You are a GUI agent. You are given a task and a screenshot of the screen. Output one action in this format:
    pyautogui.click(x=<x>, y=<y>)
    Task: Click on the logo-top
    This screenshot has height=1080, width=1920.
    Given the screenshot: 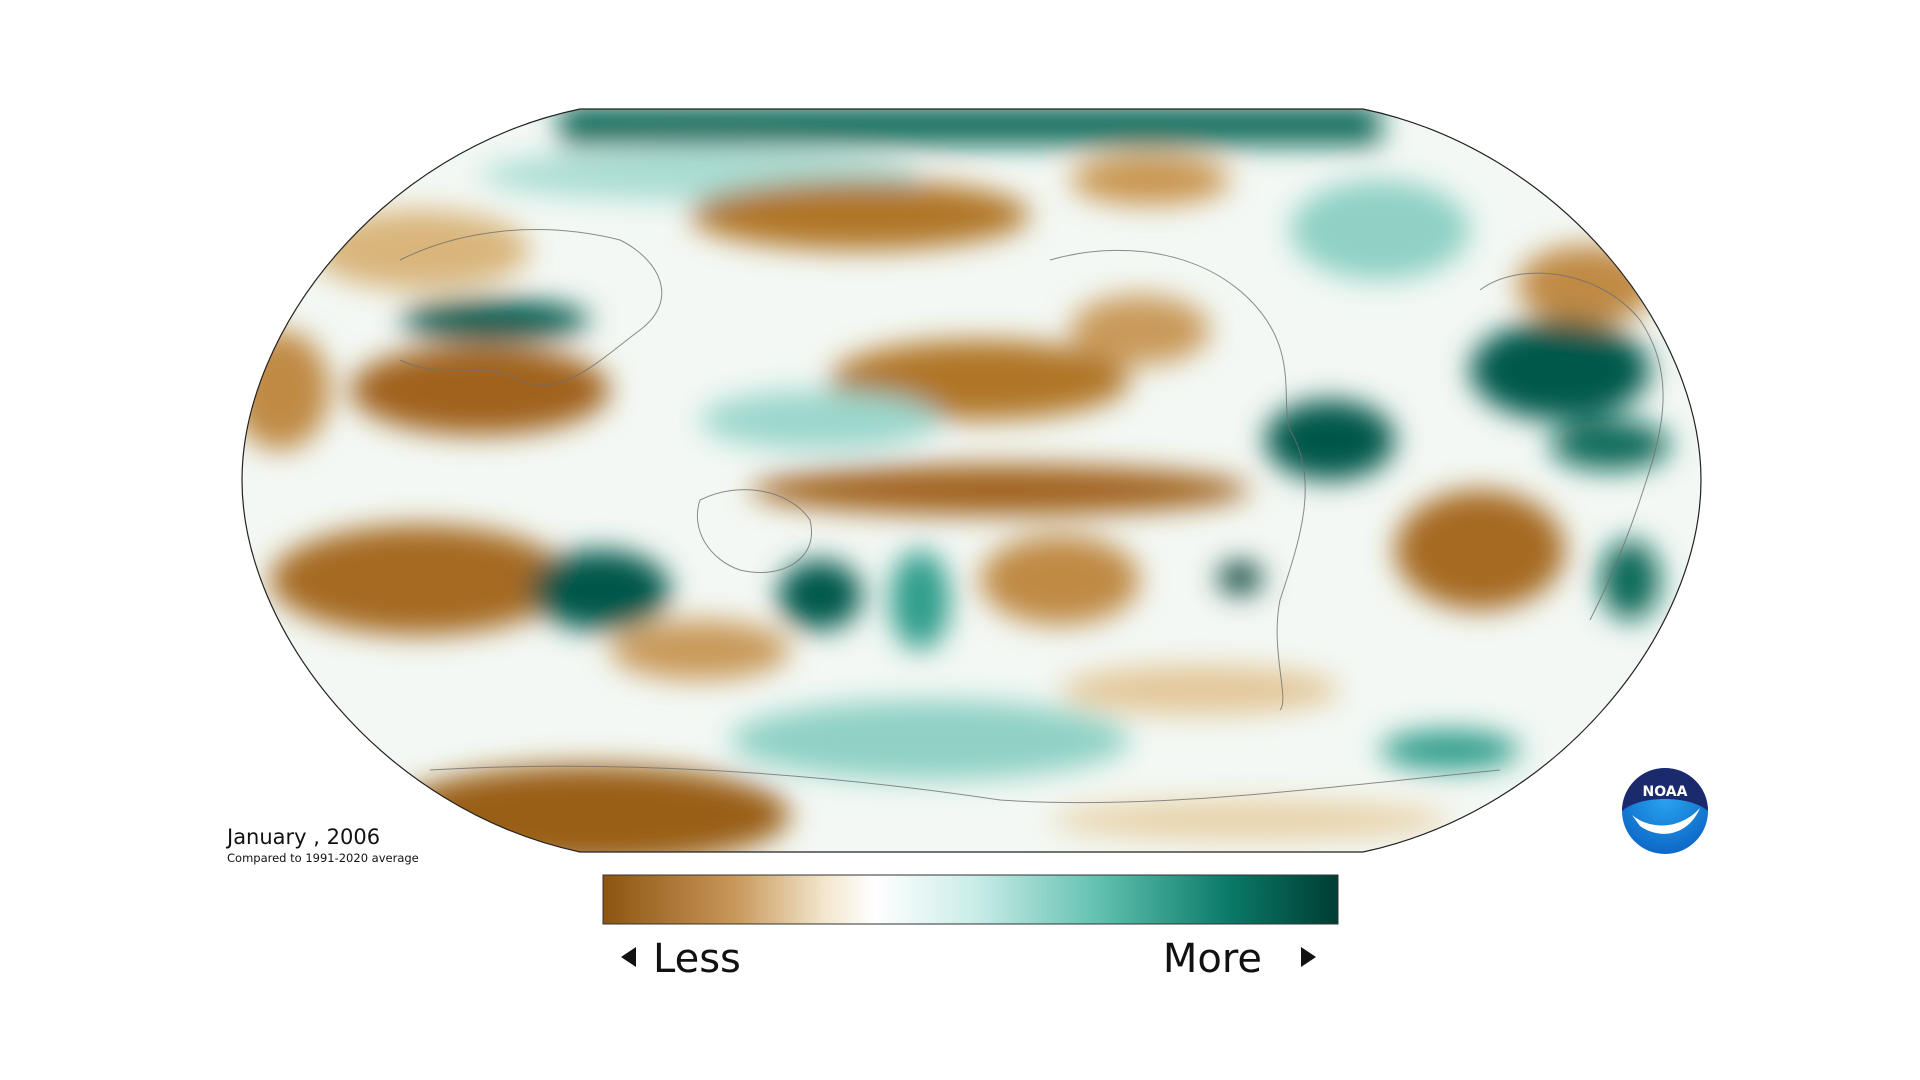 What is the action you would take?
    pyautogui.click(x=1665, y=789)
    